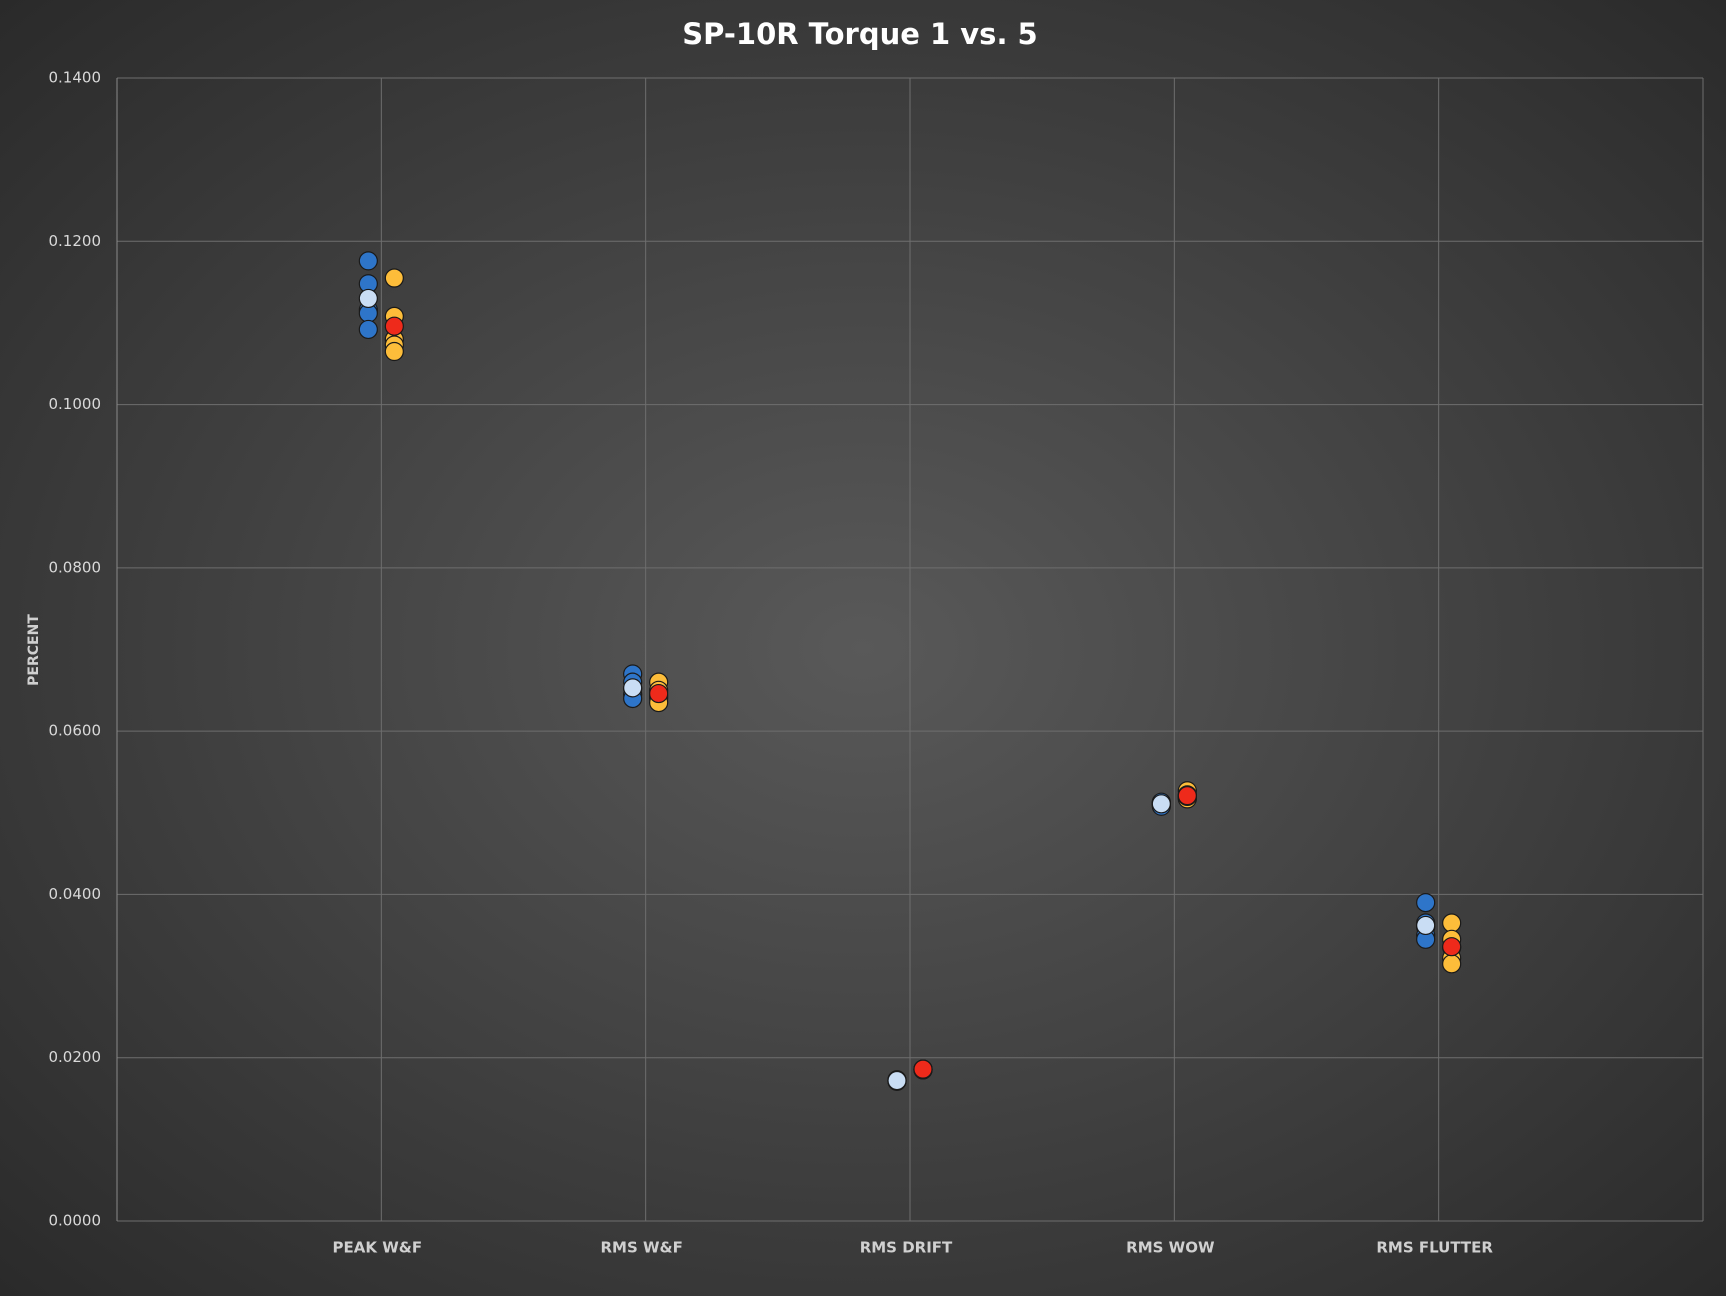 This screenshot has height=1296, width=1726. What do you see at coordinates (906, 1248) in the screenshot?
I see `x-tick-label: RMS DRIFT` at bounding box center [906, 1248].